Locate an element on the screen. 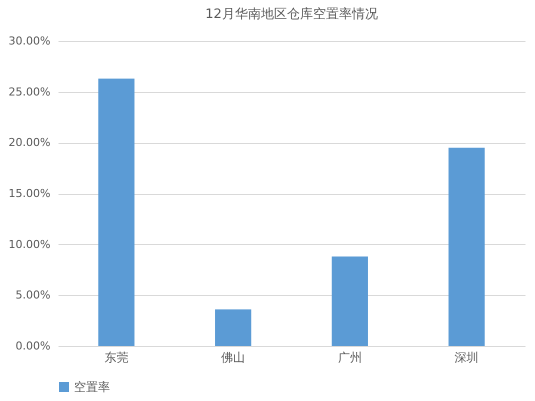  x-tick-label: 广州 is located at coordinates (350, 357).